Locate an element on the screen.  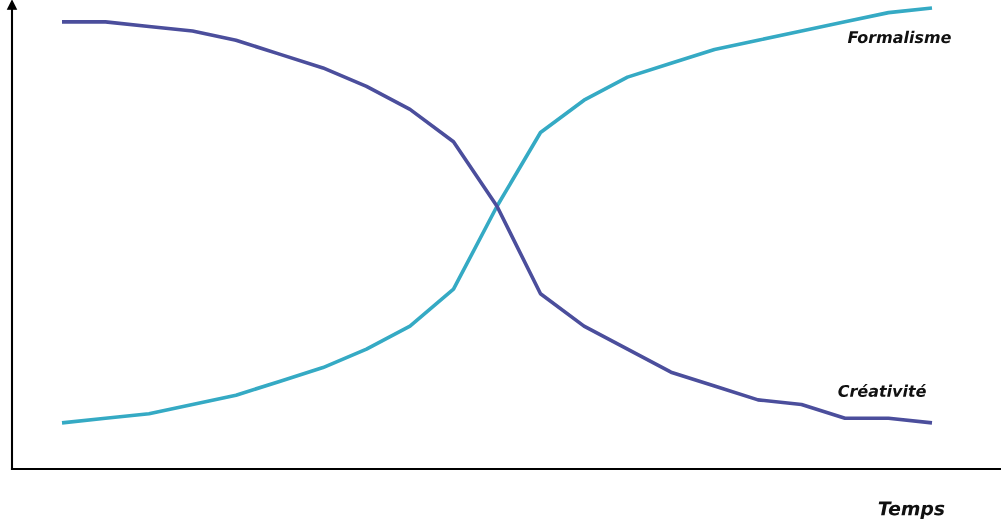
series-label: Formalisme is located at coordinates (899, 37).